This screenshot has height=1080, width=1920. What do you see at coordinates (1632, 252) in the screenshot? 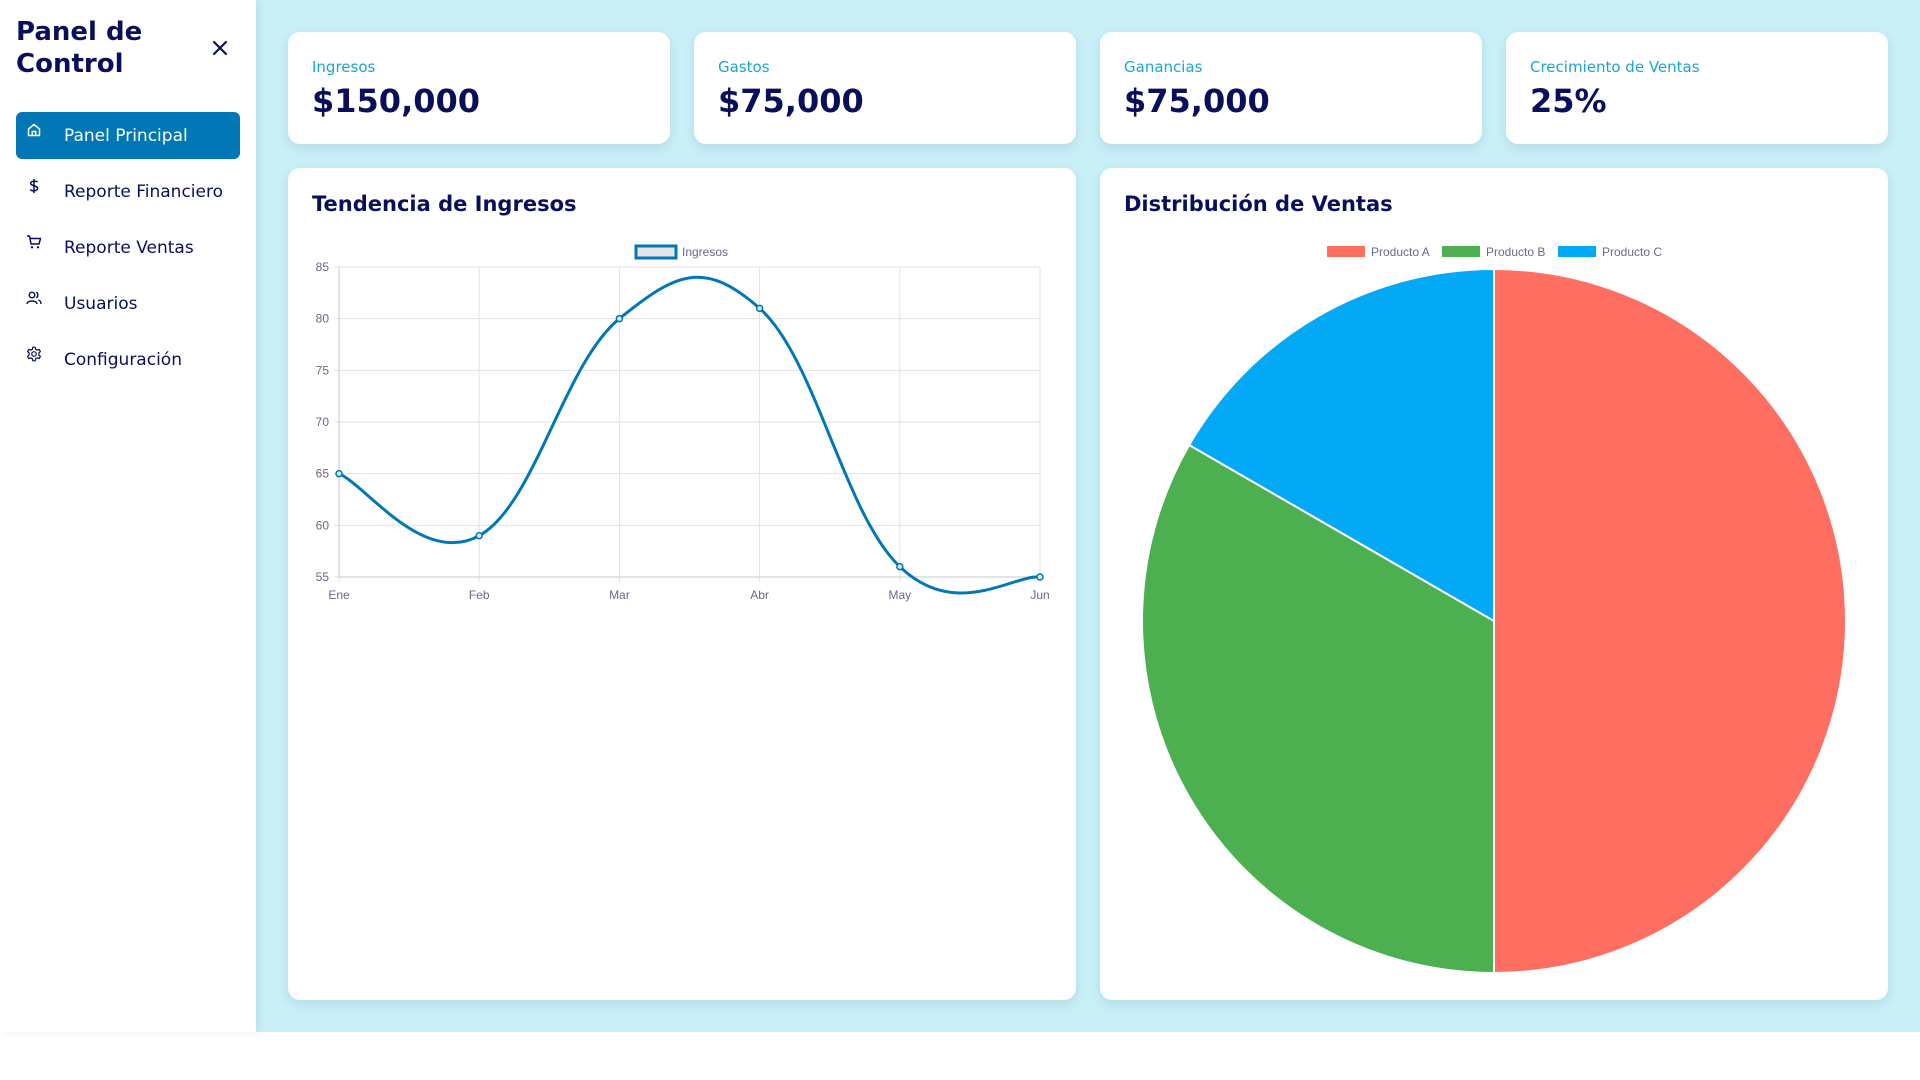
I see `legend-label: Producto C` at bounding box center [1632, 252].